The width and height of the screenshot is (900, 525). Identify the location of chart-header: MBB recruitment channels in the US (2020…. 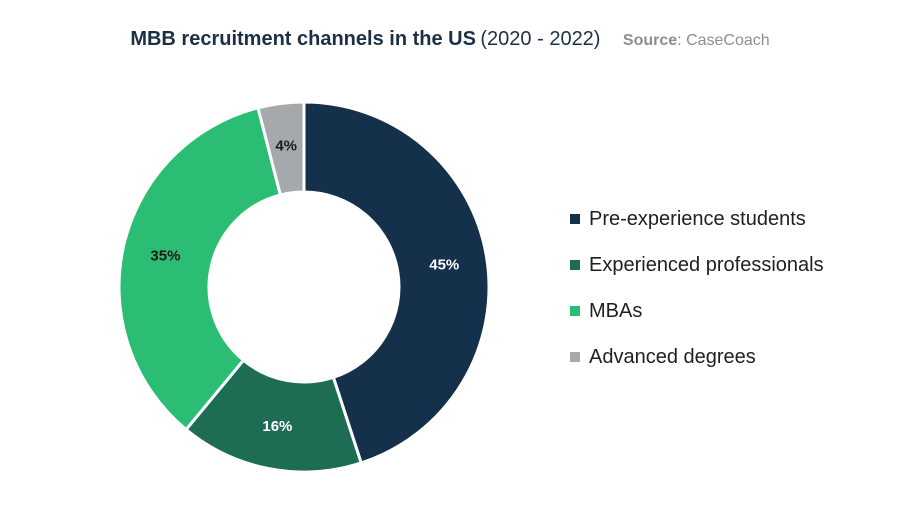
(450, 39).